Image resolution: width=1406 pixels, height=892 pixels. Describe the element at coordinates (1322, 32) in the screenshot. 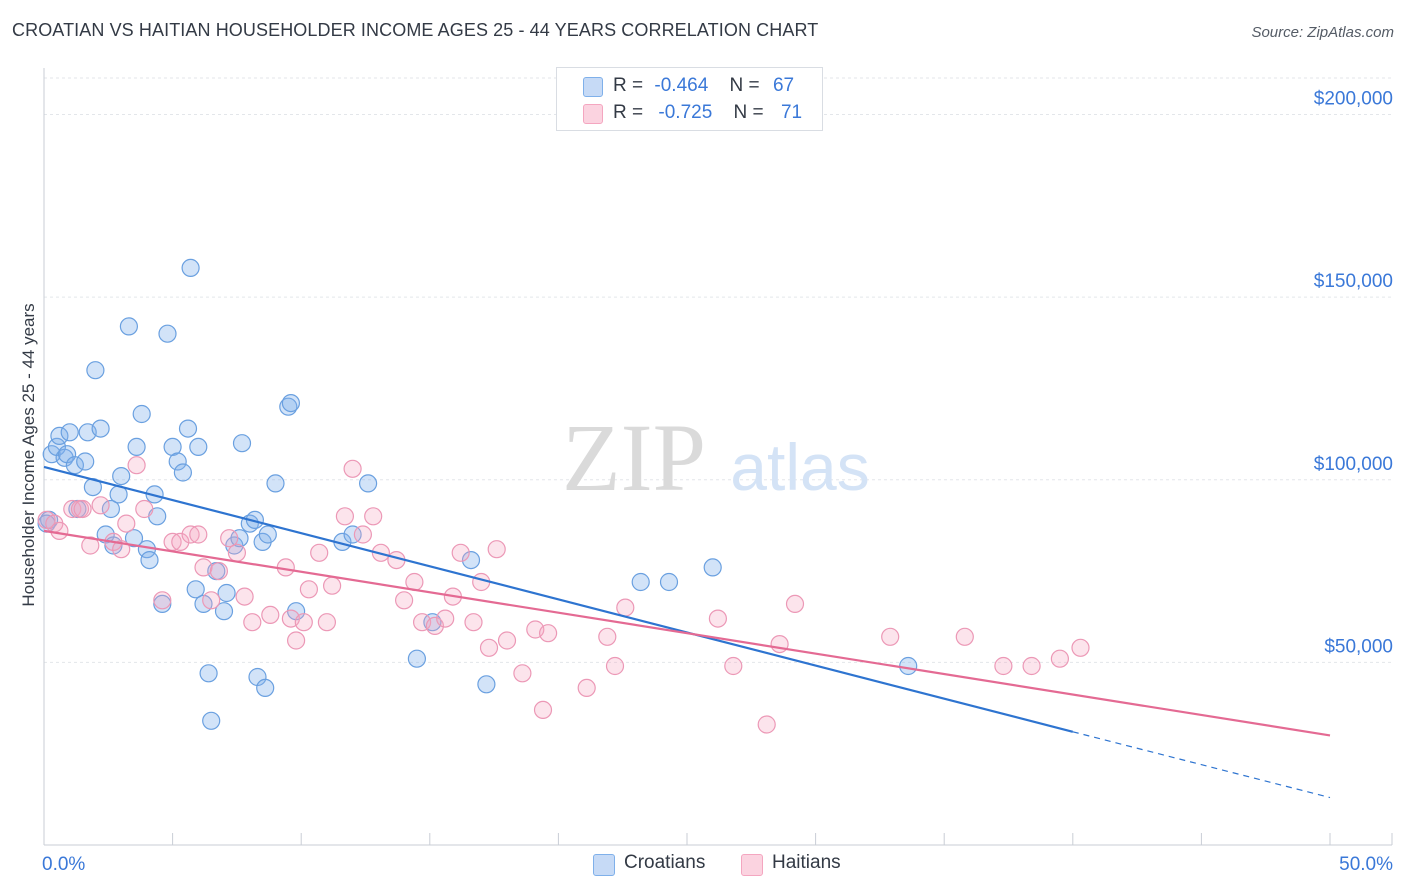

I see `chart-source: Source: ZipAtlas.com` at that location.